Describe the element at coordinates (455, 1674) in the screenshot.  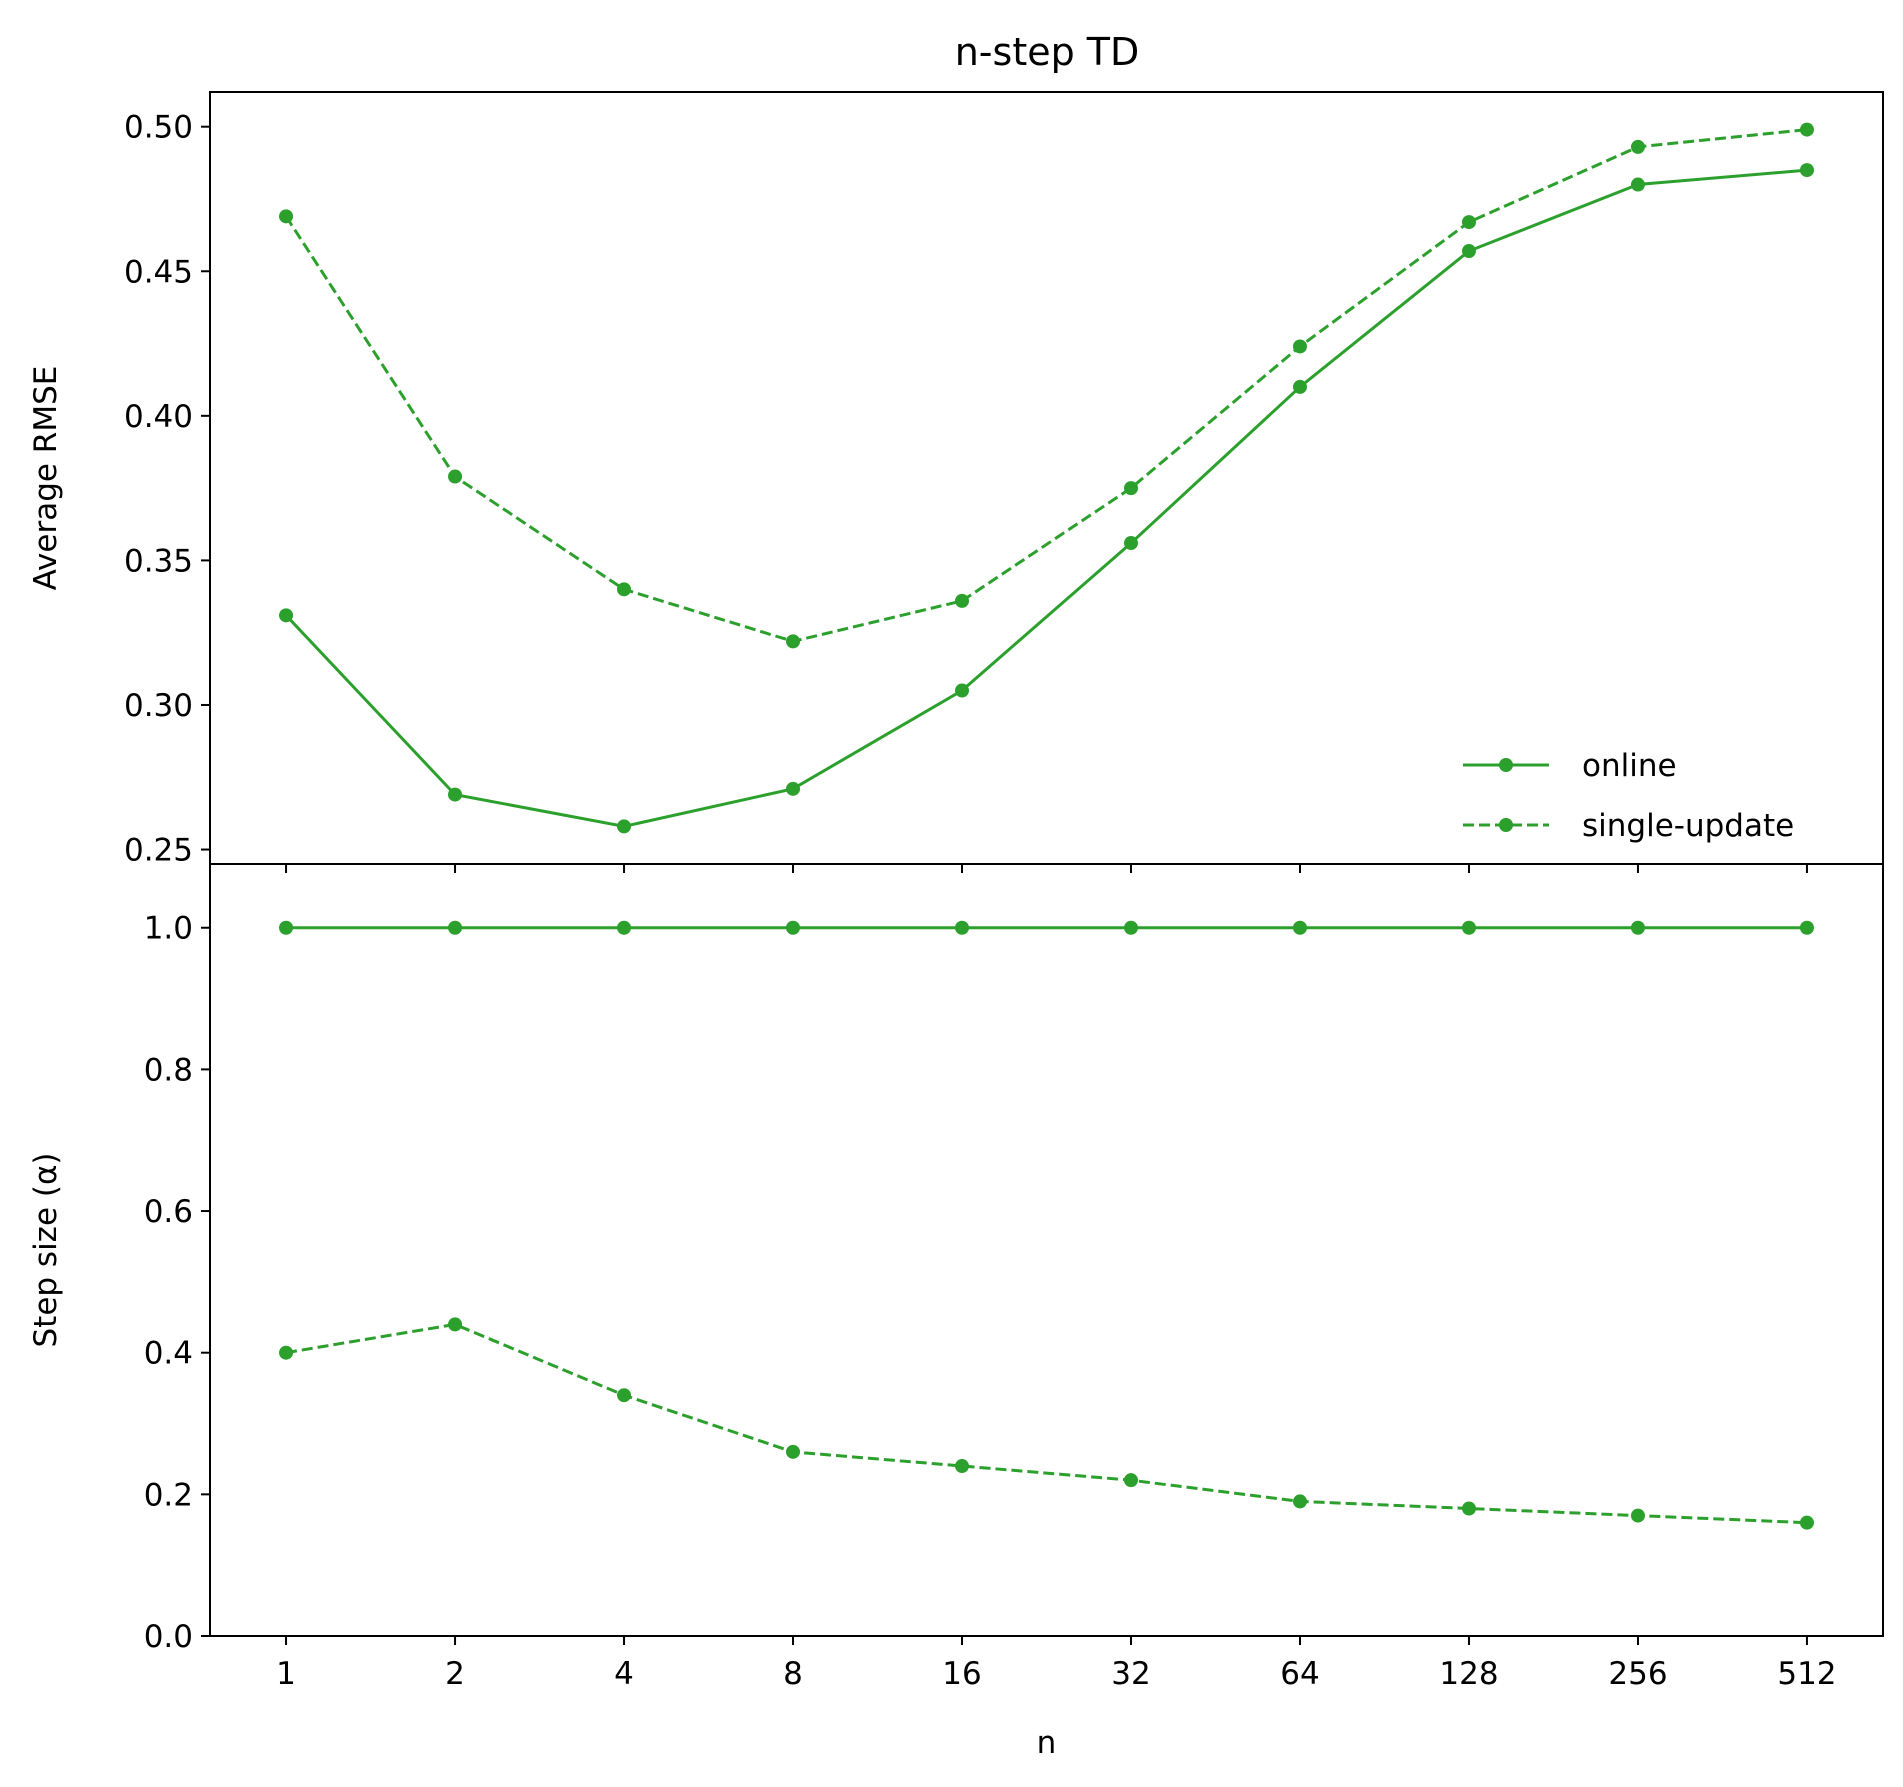
I see `x-tick-label: 2` at that location.